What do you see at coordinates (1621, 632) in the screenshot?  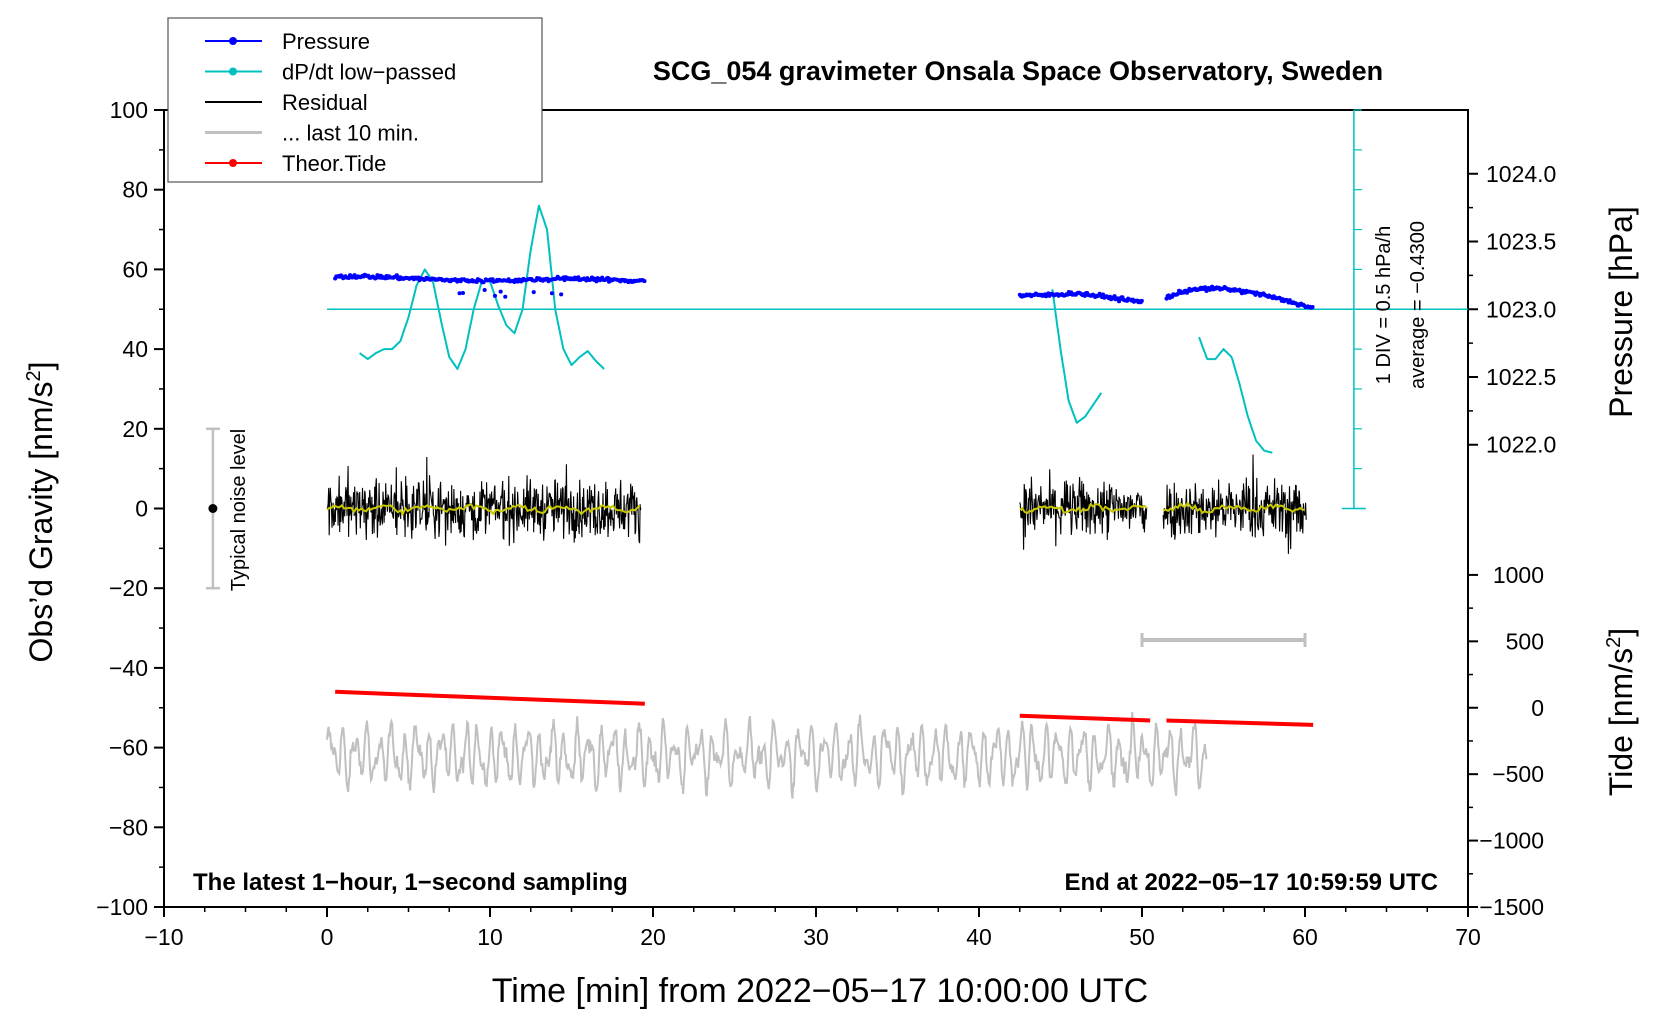 I see `tide-axis-label-close: ]` at bounding box center [1621, 632].